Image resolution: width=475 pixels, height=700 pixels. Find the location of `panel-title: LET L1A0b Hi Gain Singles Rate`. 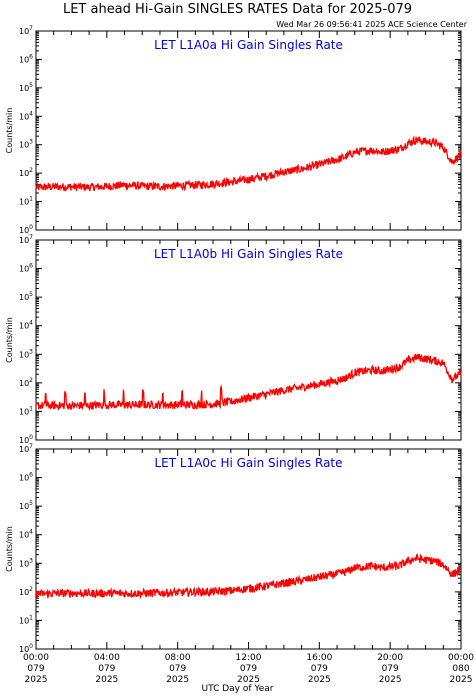

panel-title: LET L1A0b Hi Gain Singles Rate is located at coordinates (248, 254).